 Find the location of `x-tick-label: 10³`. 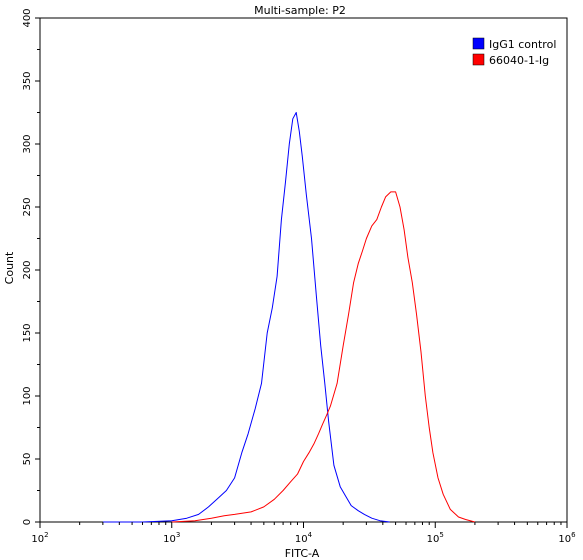

x-tick-label: 10³ is located at coordinates (171, 538).